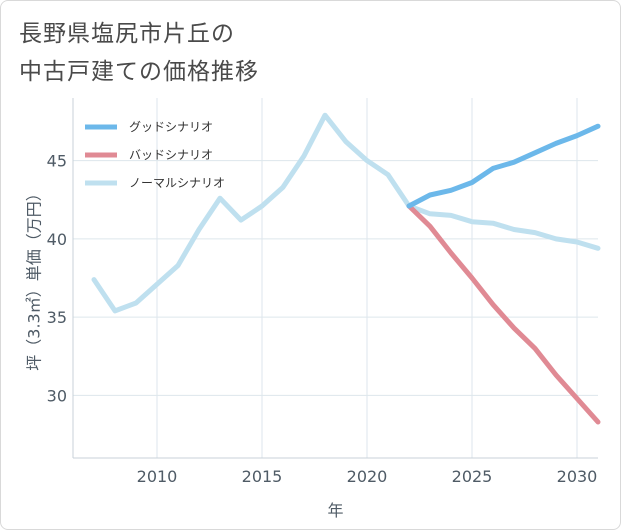 This screenshot has width=621, height=530. I want to click on x-tick-label: 2025, so click(472, 476).